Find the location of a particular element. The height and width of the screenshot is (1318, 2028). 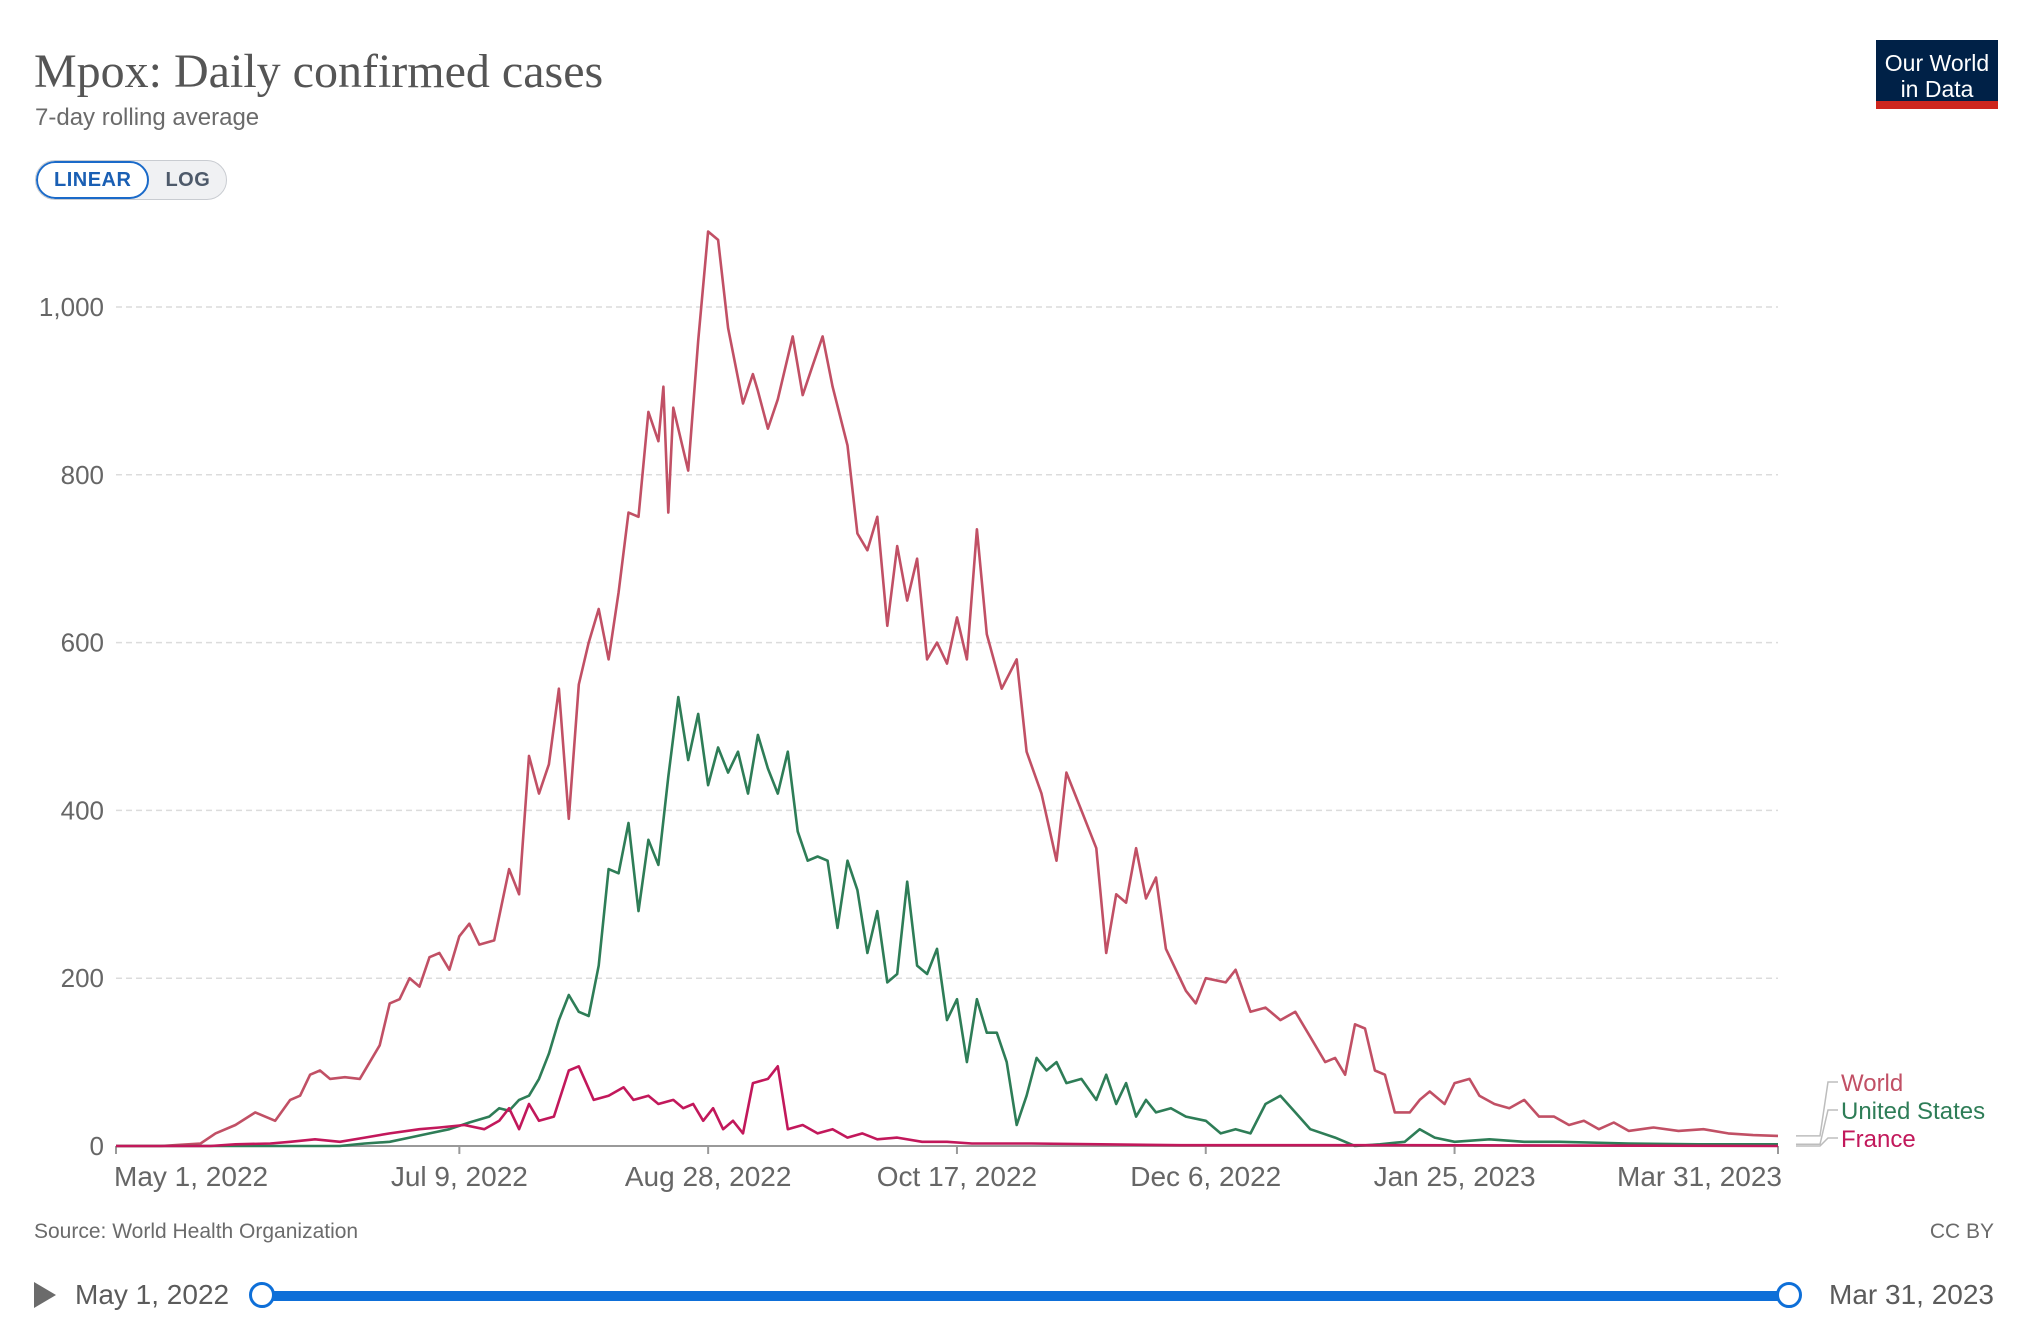

legend-connector-world is located at coordinates (1817, 1109).